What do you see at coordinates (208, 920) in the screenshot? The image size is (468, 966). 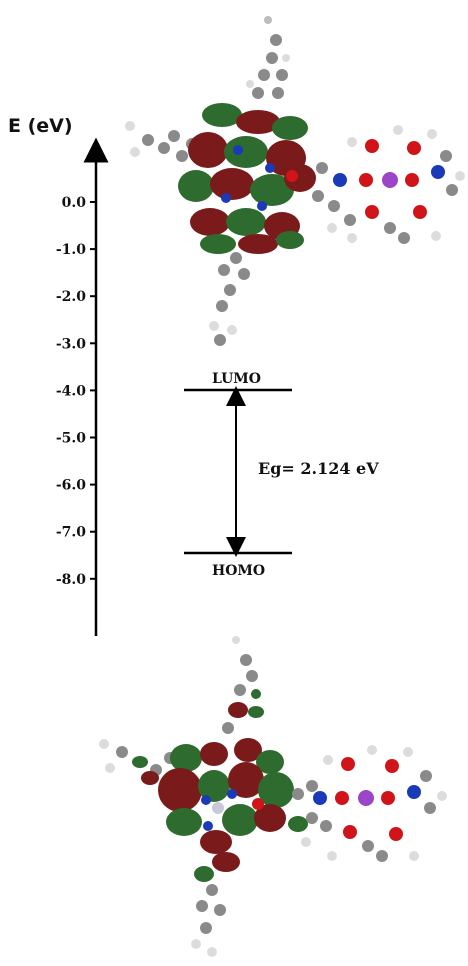 I see `homo-lower-arm` at bounding box center [208, 920].